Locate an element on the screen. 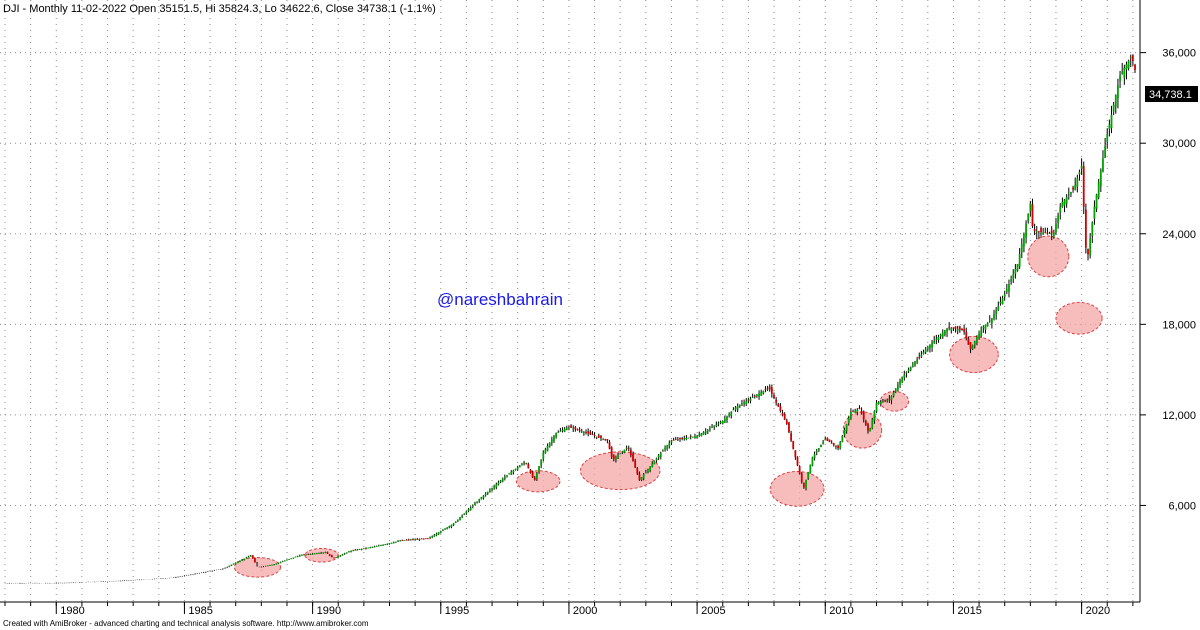 The width and height of the screenshot is (1200, 630). x-tick-label: 1990 is located at coordinates (329, 611).